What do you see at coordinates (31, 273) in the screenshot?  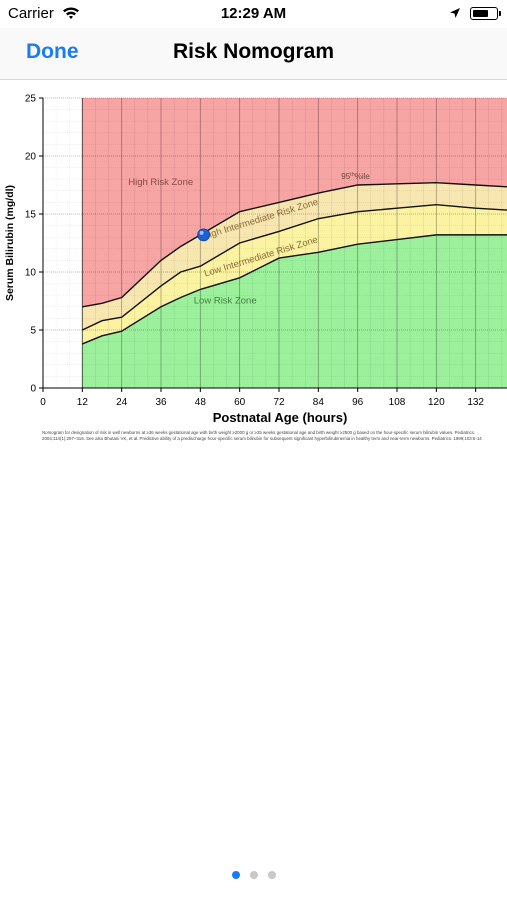 I see `y-tick-label: 10` at bounding box center [31, 273].